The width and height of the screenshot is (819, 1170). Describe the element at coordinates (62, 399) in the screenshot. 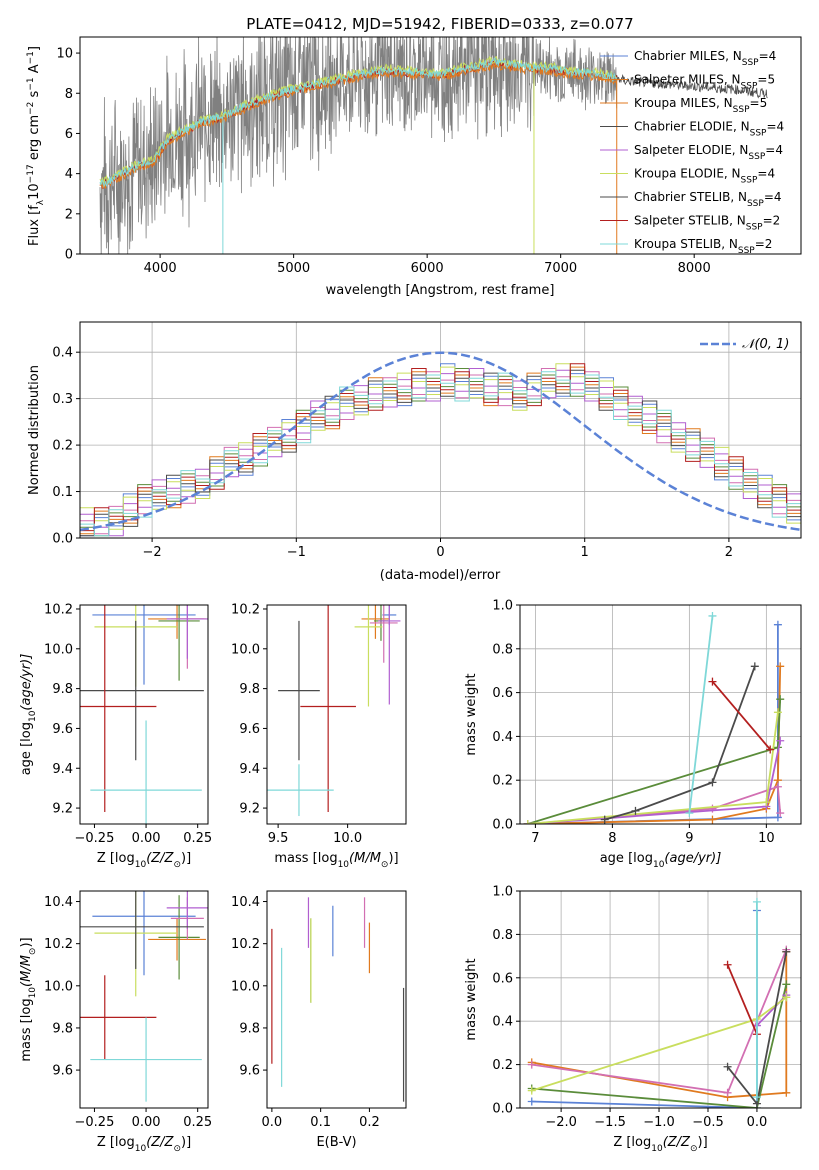

I see `y-tick-label: 0.3` at that location.